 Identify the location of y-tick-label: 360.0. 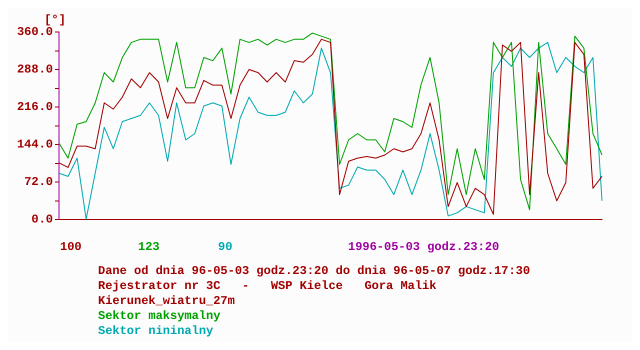
(34, 32).